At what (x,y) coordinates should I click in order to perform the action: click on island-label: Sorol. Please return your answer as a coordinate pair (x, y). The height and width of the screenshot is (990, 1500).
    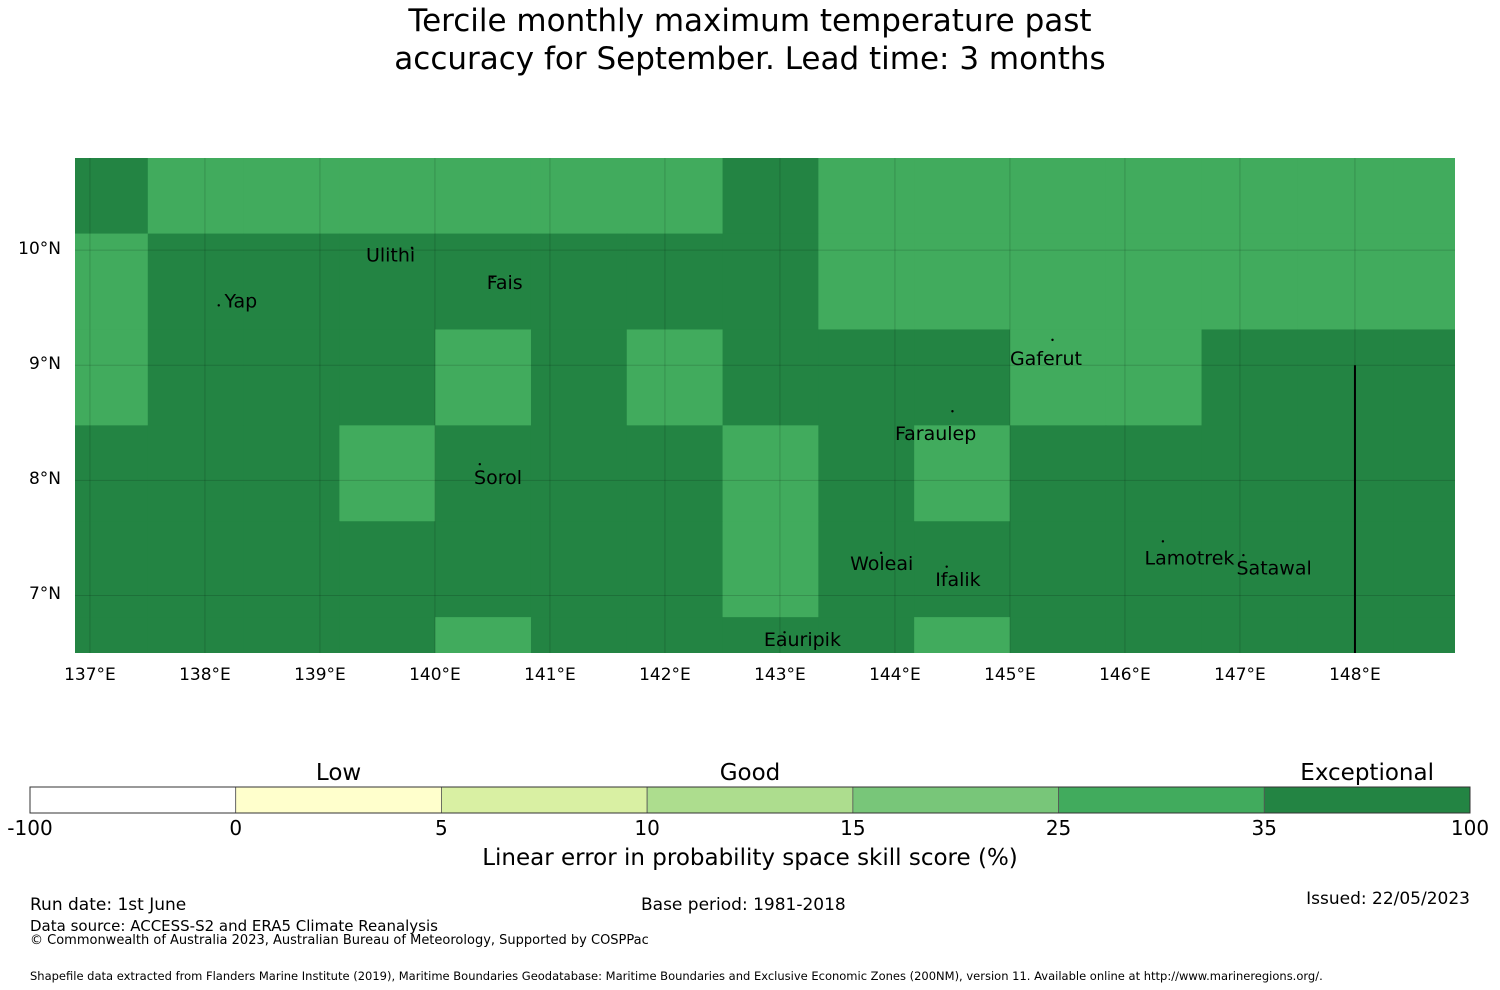
    Looking at the image, I should click on (498, 478).